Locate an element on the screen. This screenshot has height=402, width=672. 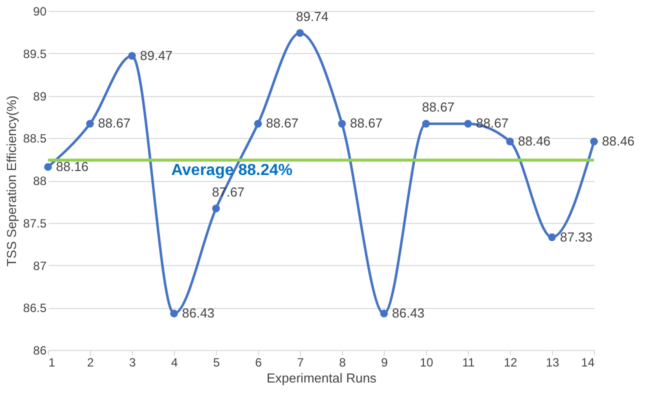
x-tick-label: 3 is located at coordinates (132, 363).